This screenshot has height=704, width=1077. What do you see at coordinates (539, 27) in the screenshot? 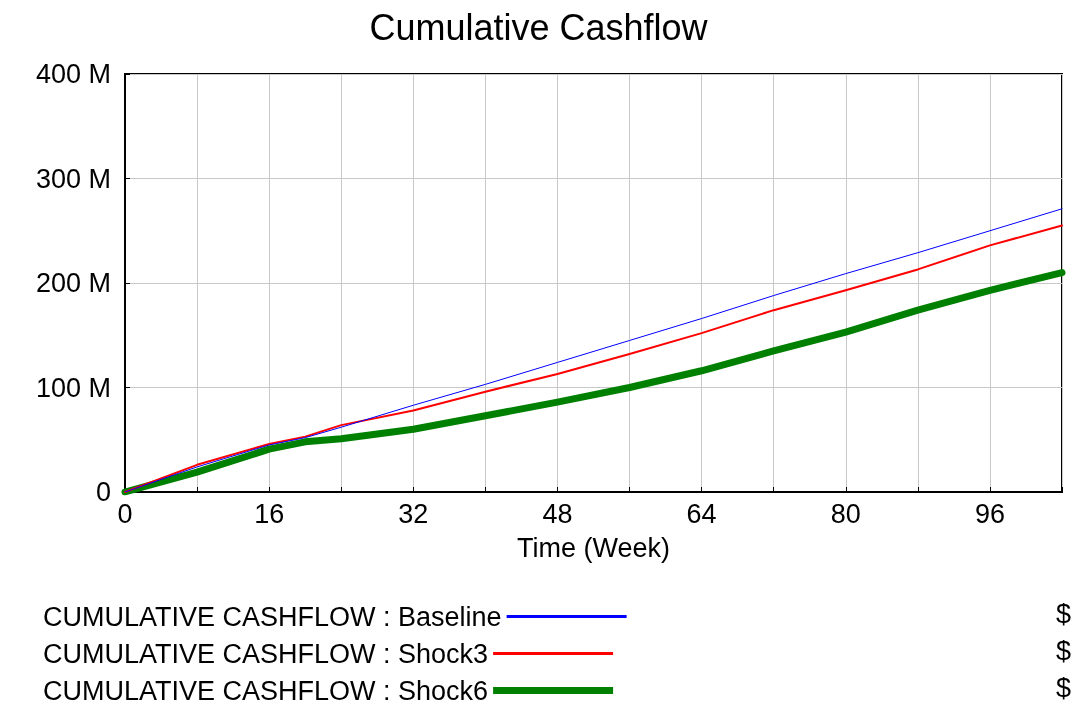
I see `chart-title: Cumulative Cashflow` at bounding box center [539, 27].